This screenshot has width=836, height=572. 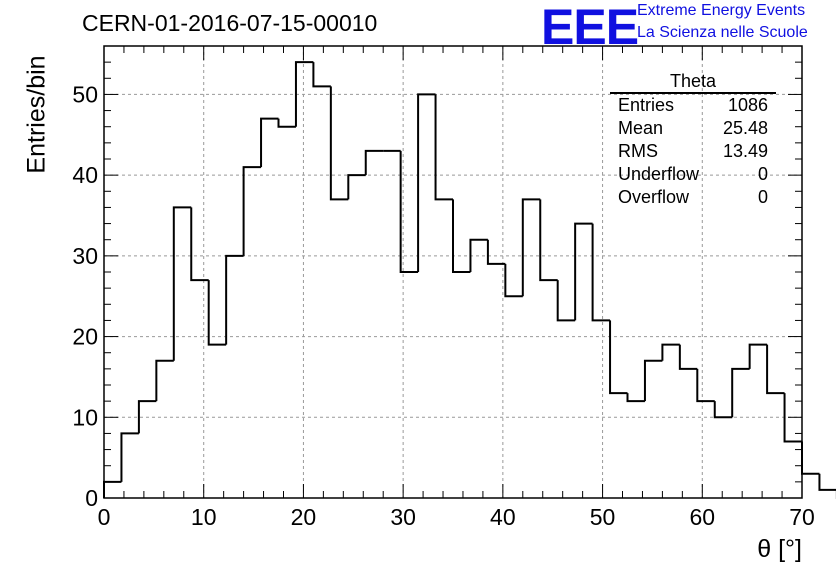 I want to click on x-axis-label: θ [°], so click(x=779, y=549).